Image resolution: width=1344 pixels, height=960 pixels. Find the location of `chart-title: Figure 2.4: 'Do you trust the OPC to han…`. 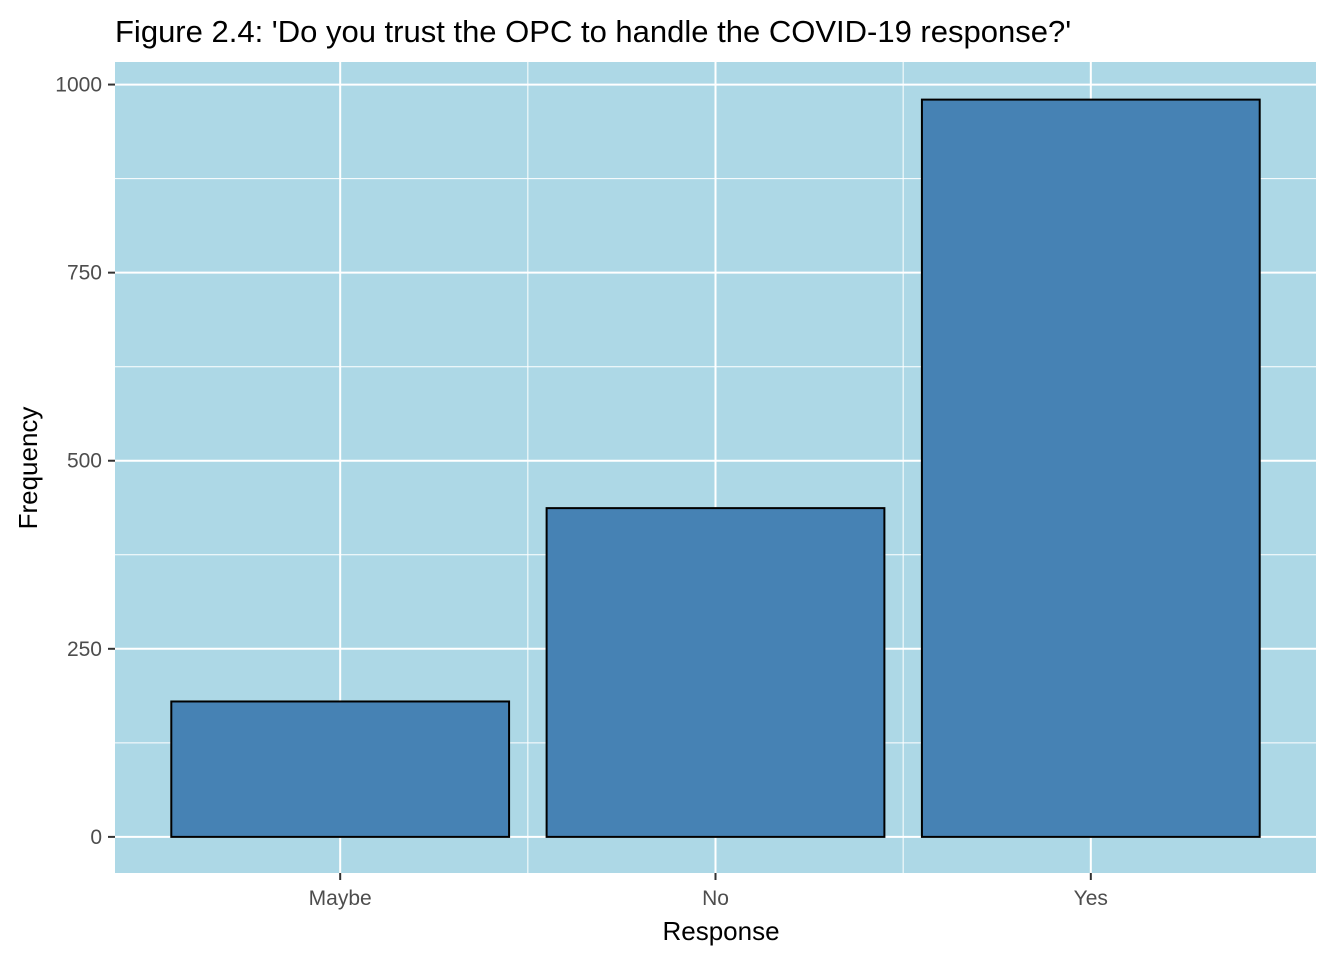

chart-title: Figure 2.4: 'Do you trust the OPC to han… is located at coordinates (593, 31).